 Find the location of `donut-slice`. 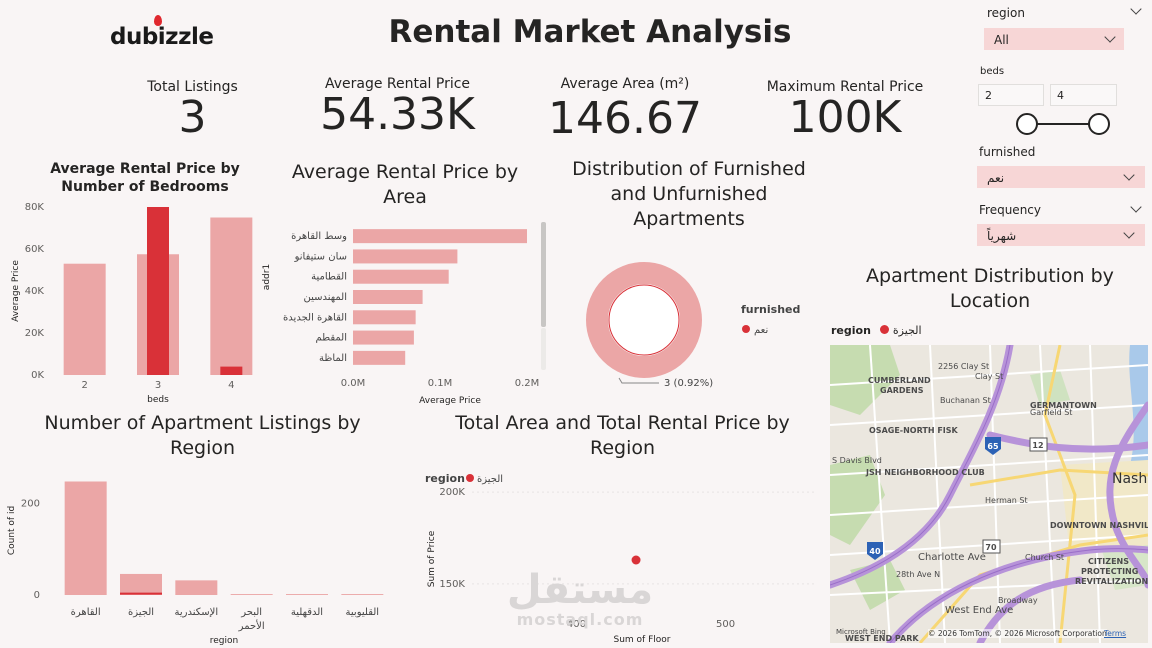

donut-slice is located at coordinates (644, 320).